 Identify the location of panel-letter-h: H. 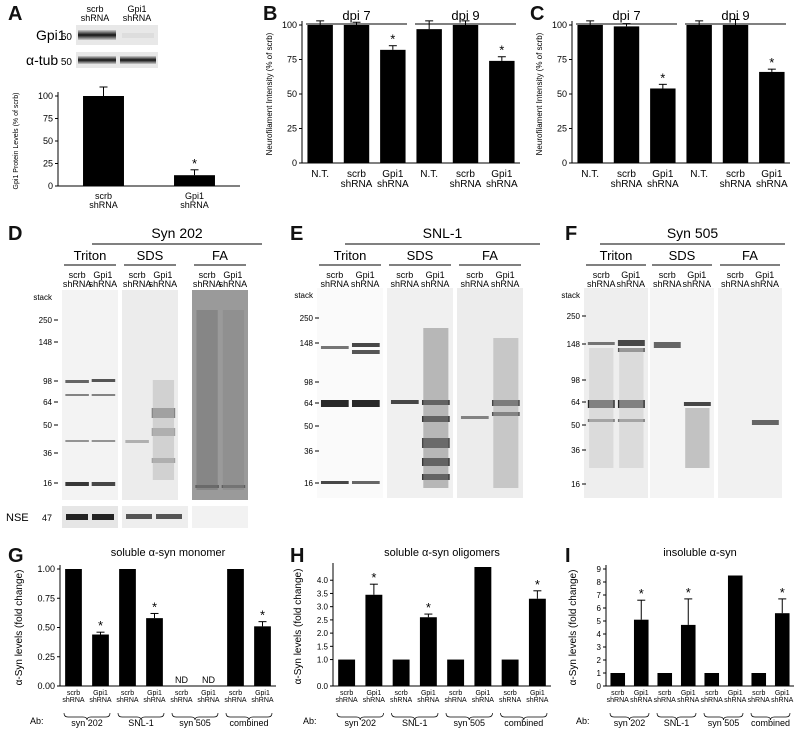
(297, 556).